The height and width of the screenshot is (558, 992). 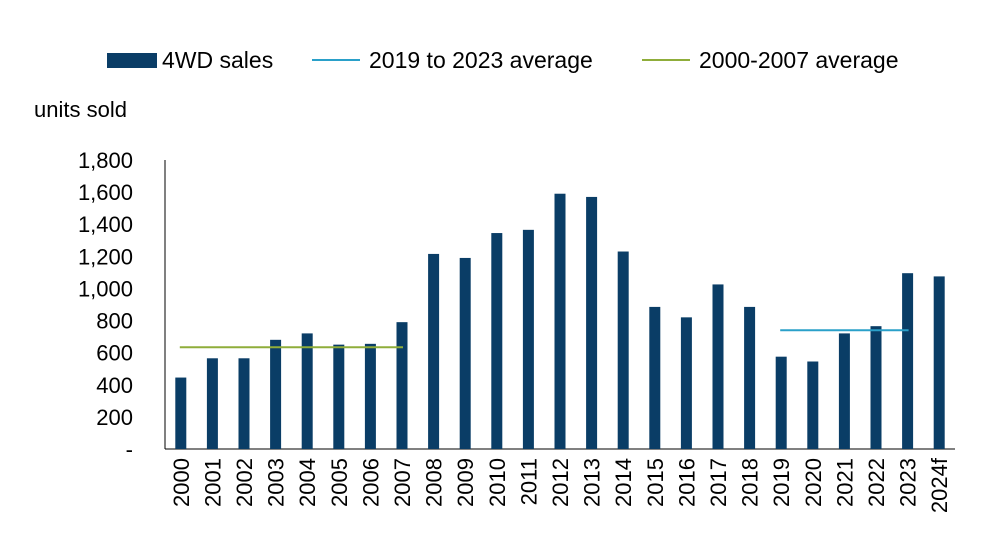 I want to click on x-tick-label: 2007, so click(x=402, y=482).